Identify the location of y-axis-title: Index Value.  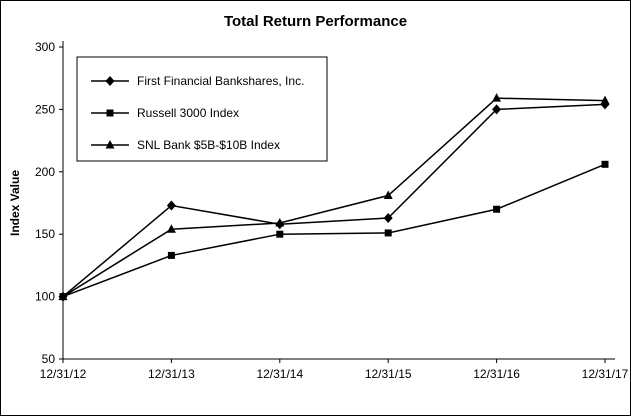
(15, 203).